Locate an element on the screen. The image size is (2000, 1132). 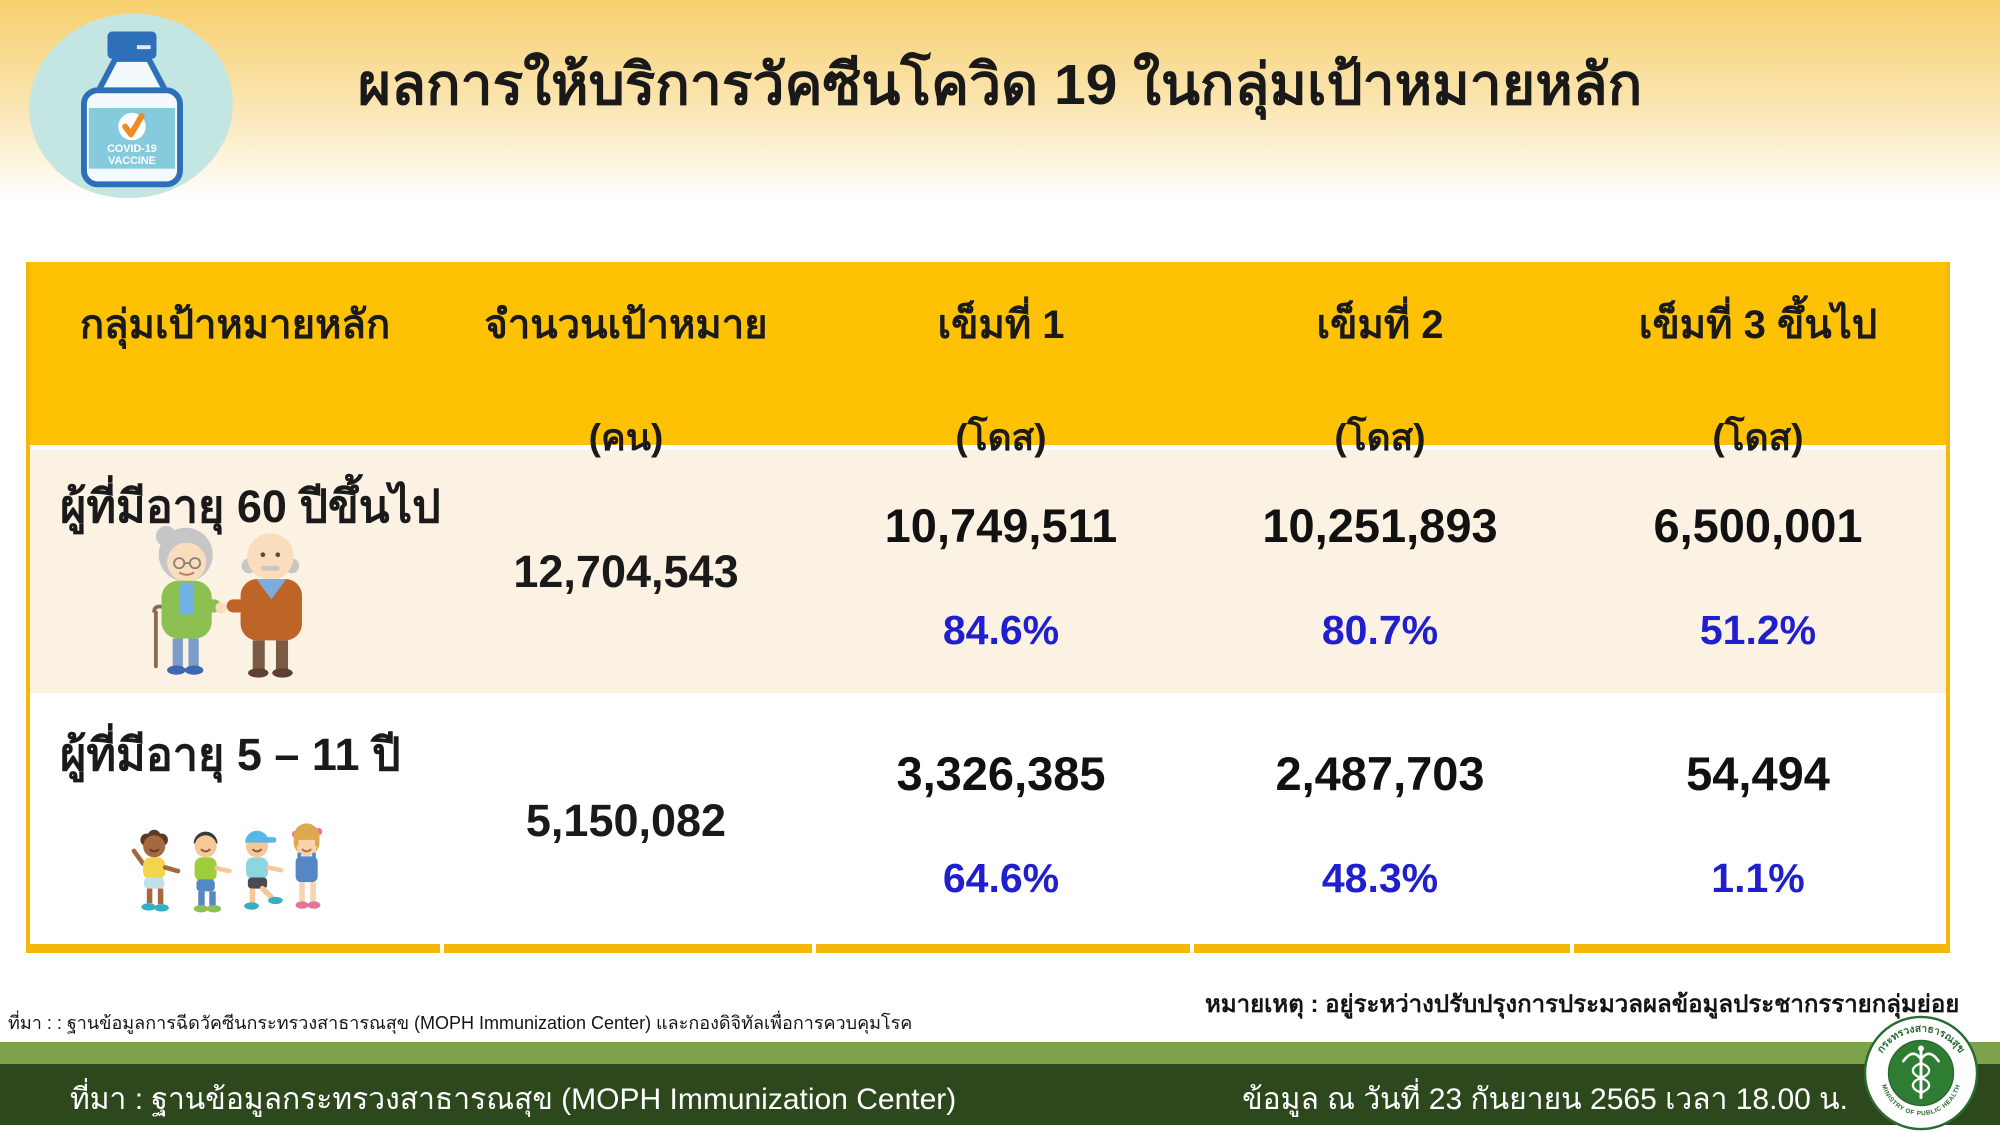
dose2-percent: 48.3% is located at coordinates (1380, 878).